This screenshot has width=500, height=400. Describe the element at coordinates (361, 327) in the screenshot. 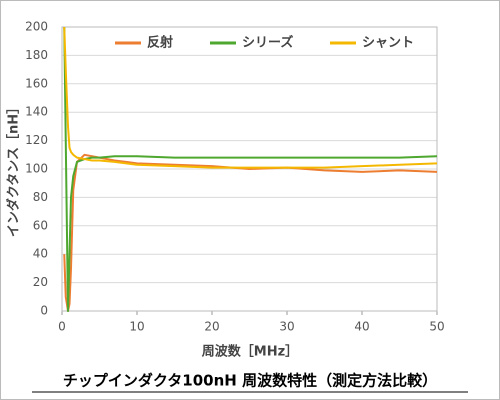

I see `x-tick-label: 40` at that location.